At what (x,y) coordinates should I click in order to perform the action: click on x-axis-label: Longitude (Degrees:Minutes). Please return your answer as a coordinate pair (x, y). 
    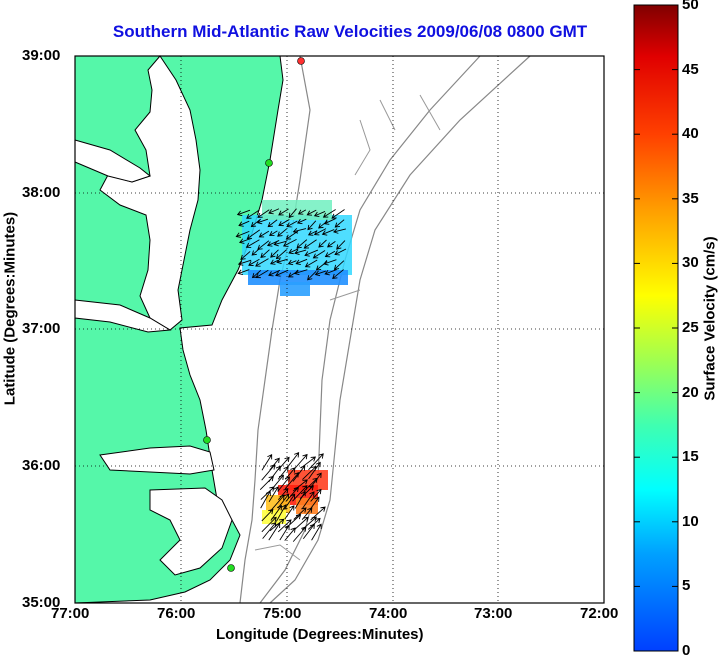
    Looking at the image, I should click on (320, 634).